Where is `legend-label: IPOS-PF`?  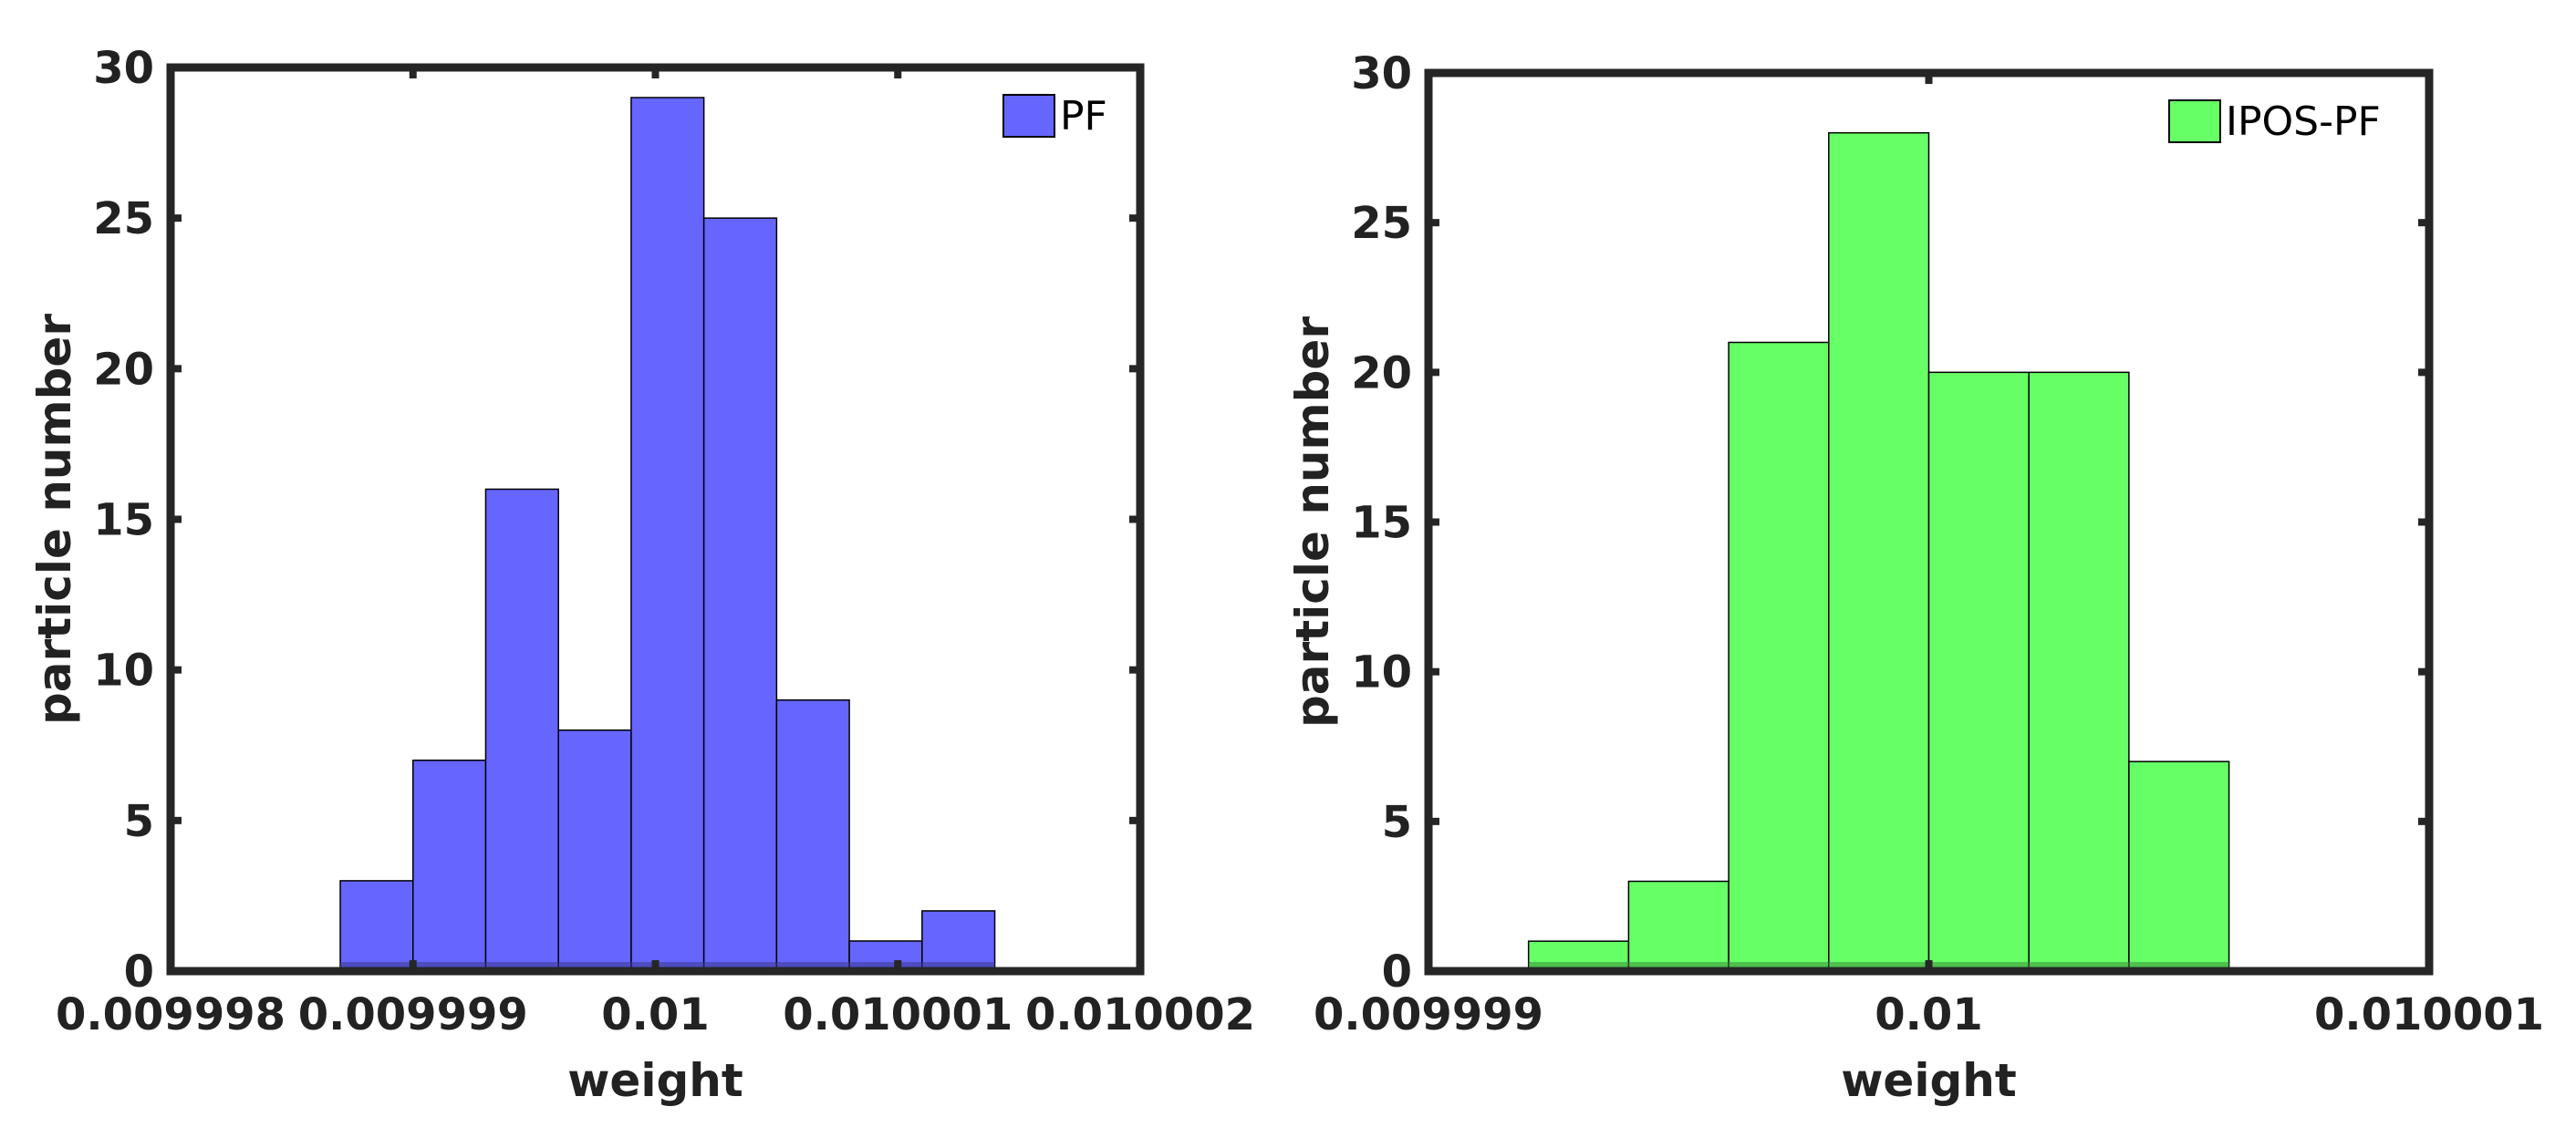
legend-label: IPOS-PF is located at coordinates (2303, 122).